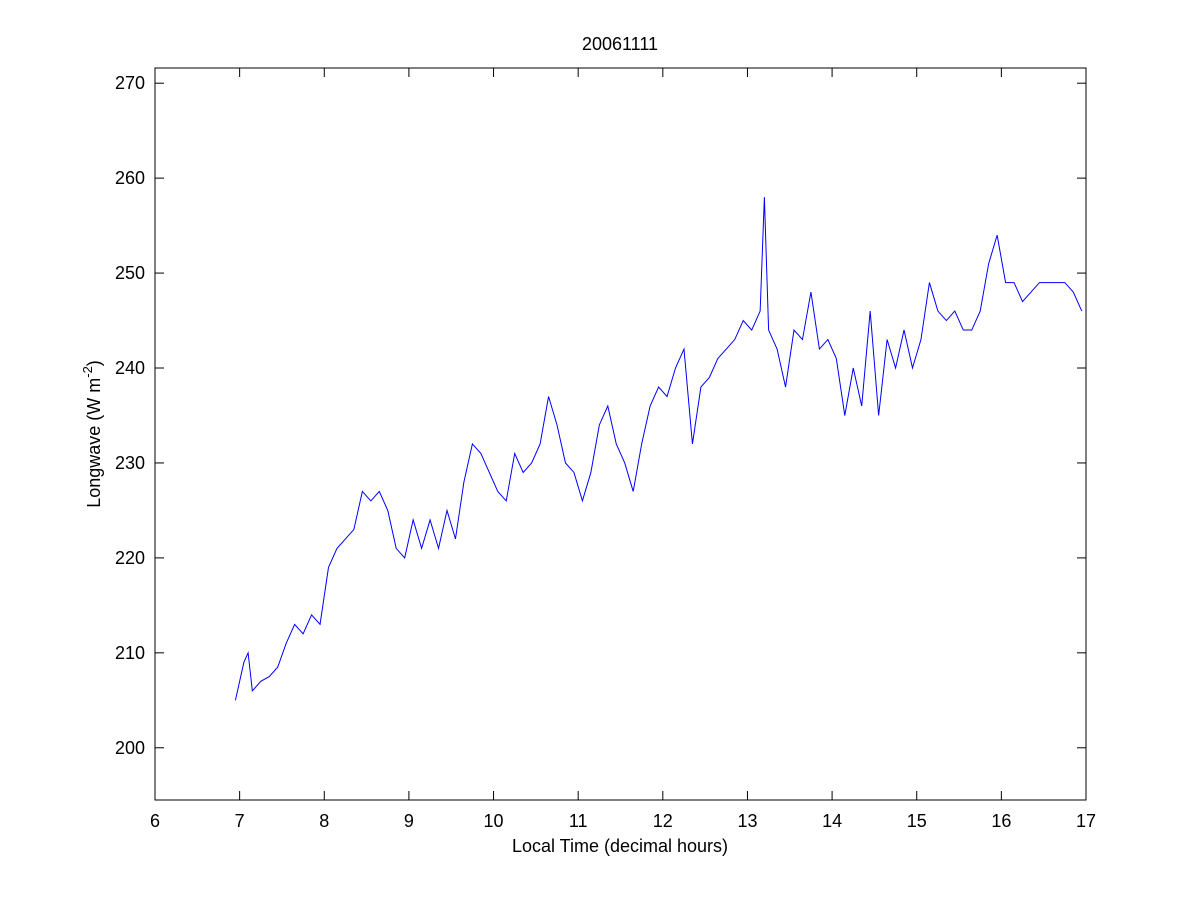 This screenshot has width=1200, height=905. Describe the element at coordinates (620, 846) in the screenshot. I see `x-axis-label: Local Time (decimal hours)` at that location.